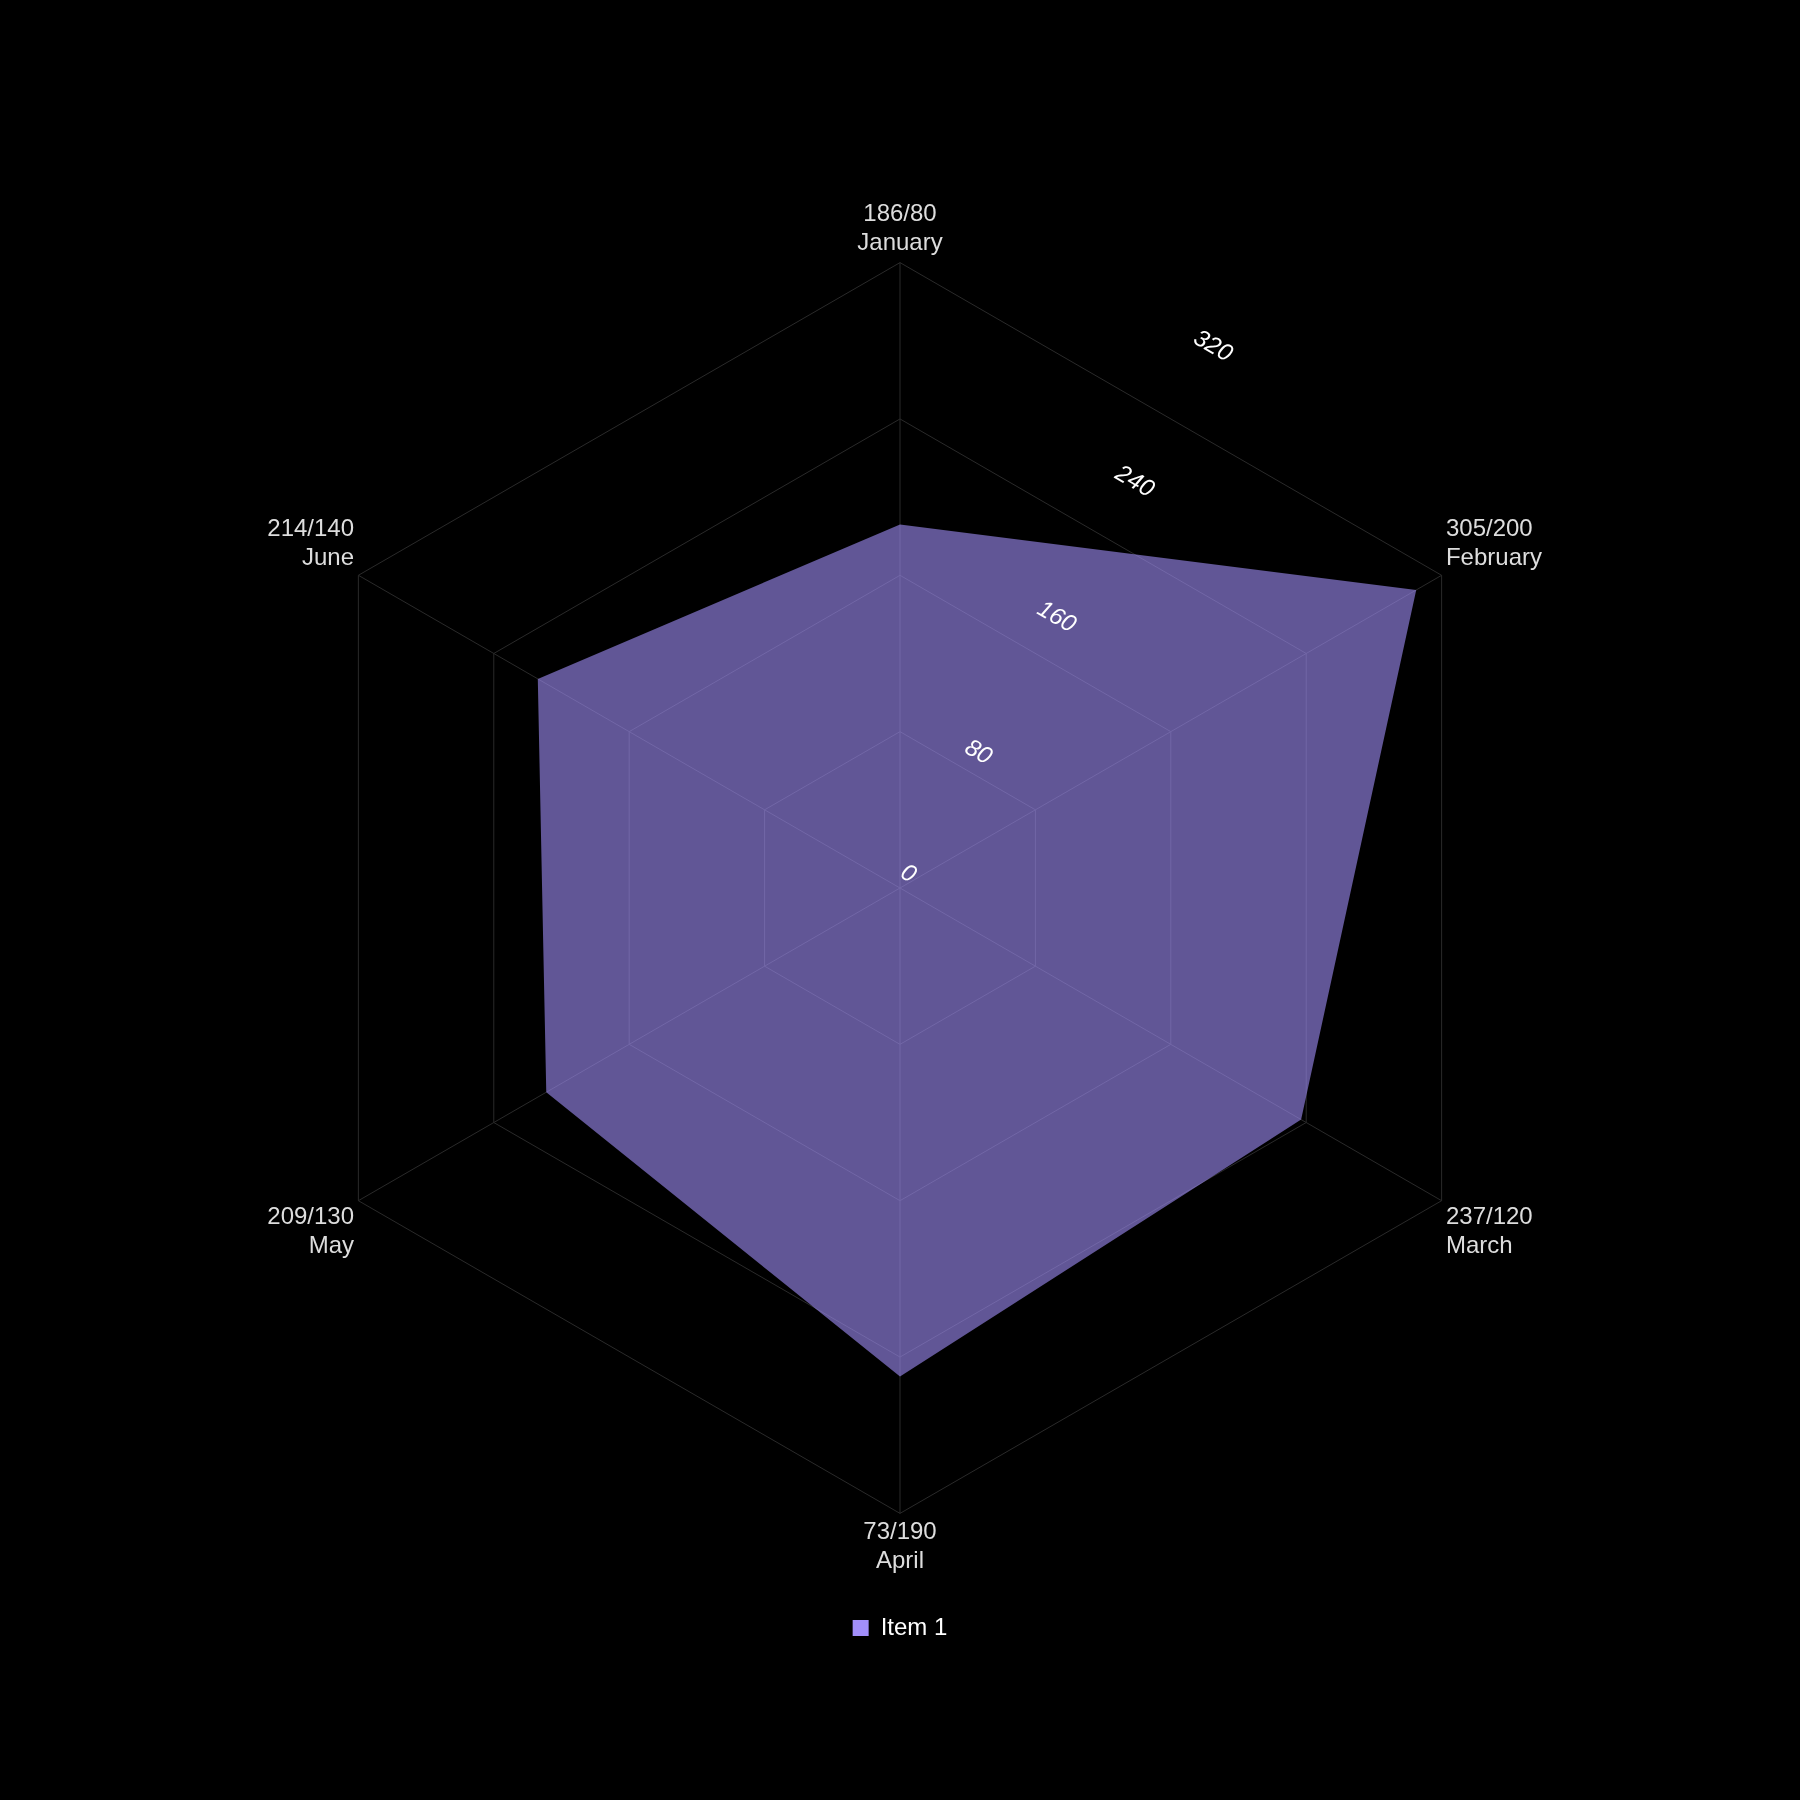 The width and height of the screenshot is (1800, 1800). What do you see at coordinates (1493, 557) in the screenshot?
I see `spoke-label: February` at bounding box center [1493, 557].